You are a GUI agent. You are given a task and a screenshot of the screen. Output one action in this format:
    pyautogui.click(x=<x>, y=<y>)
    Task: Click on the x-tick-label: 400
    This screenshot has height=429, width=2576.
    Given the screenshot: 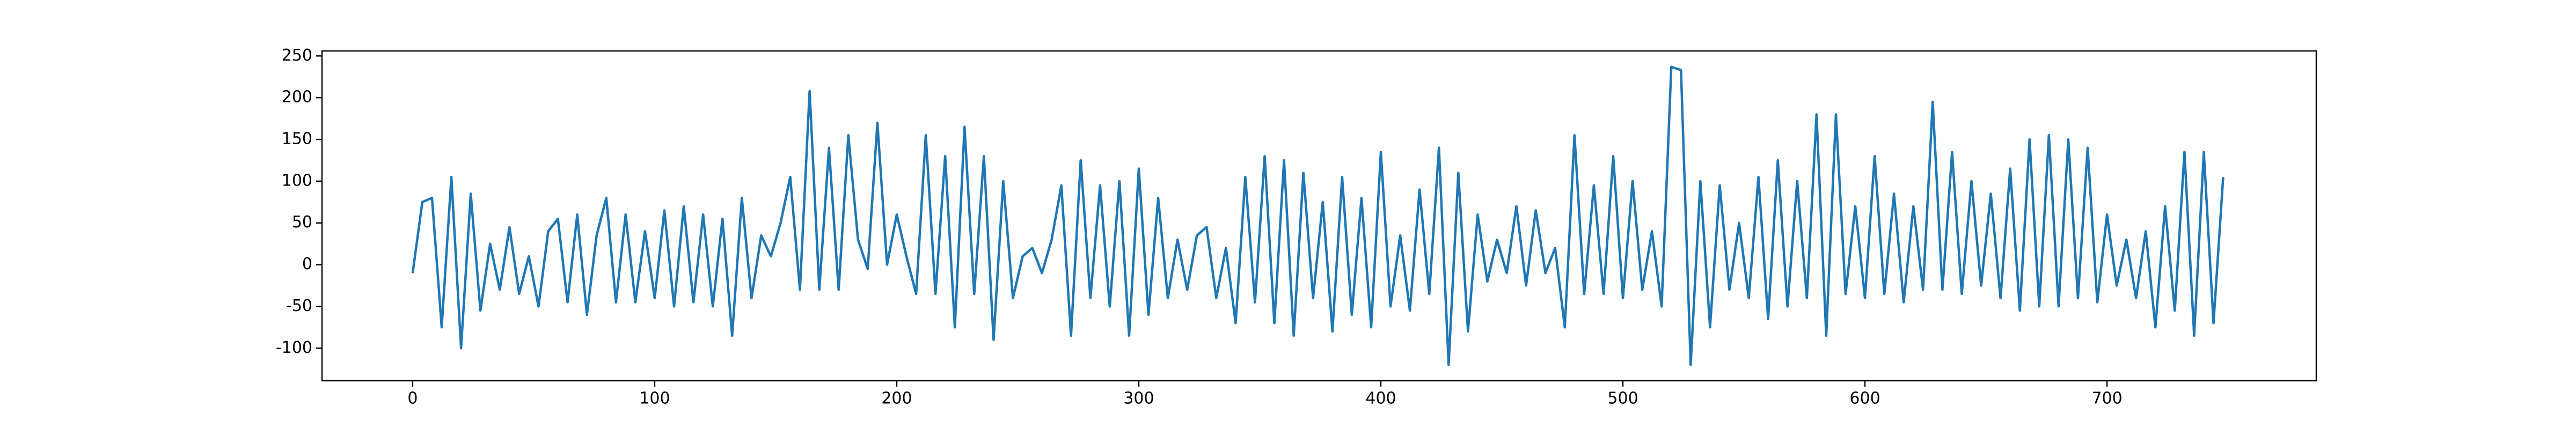 What is the action you would take?
    pyautogui.click(x=1380, y=398)
    